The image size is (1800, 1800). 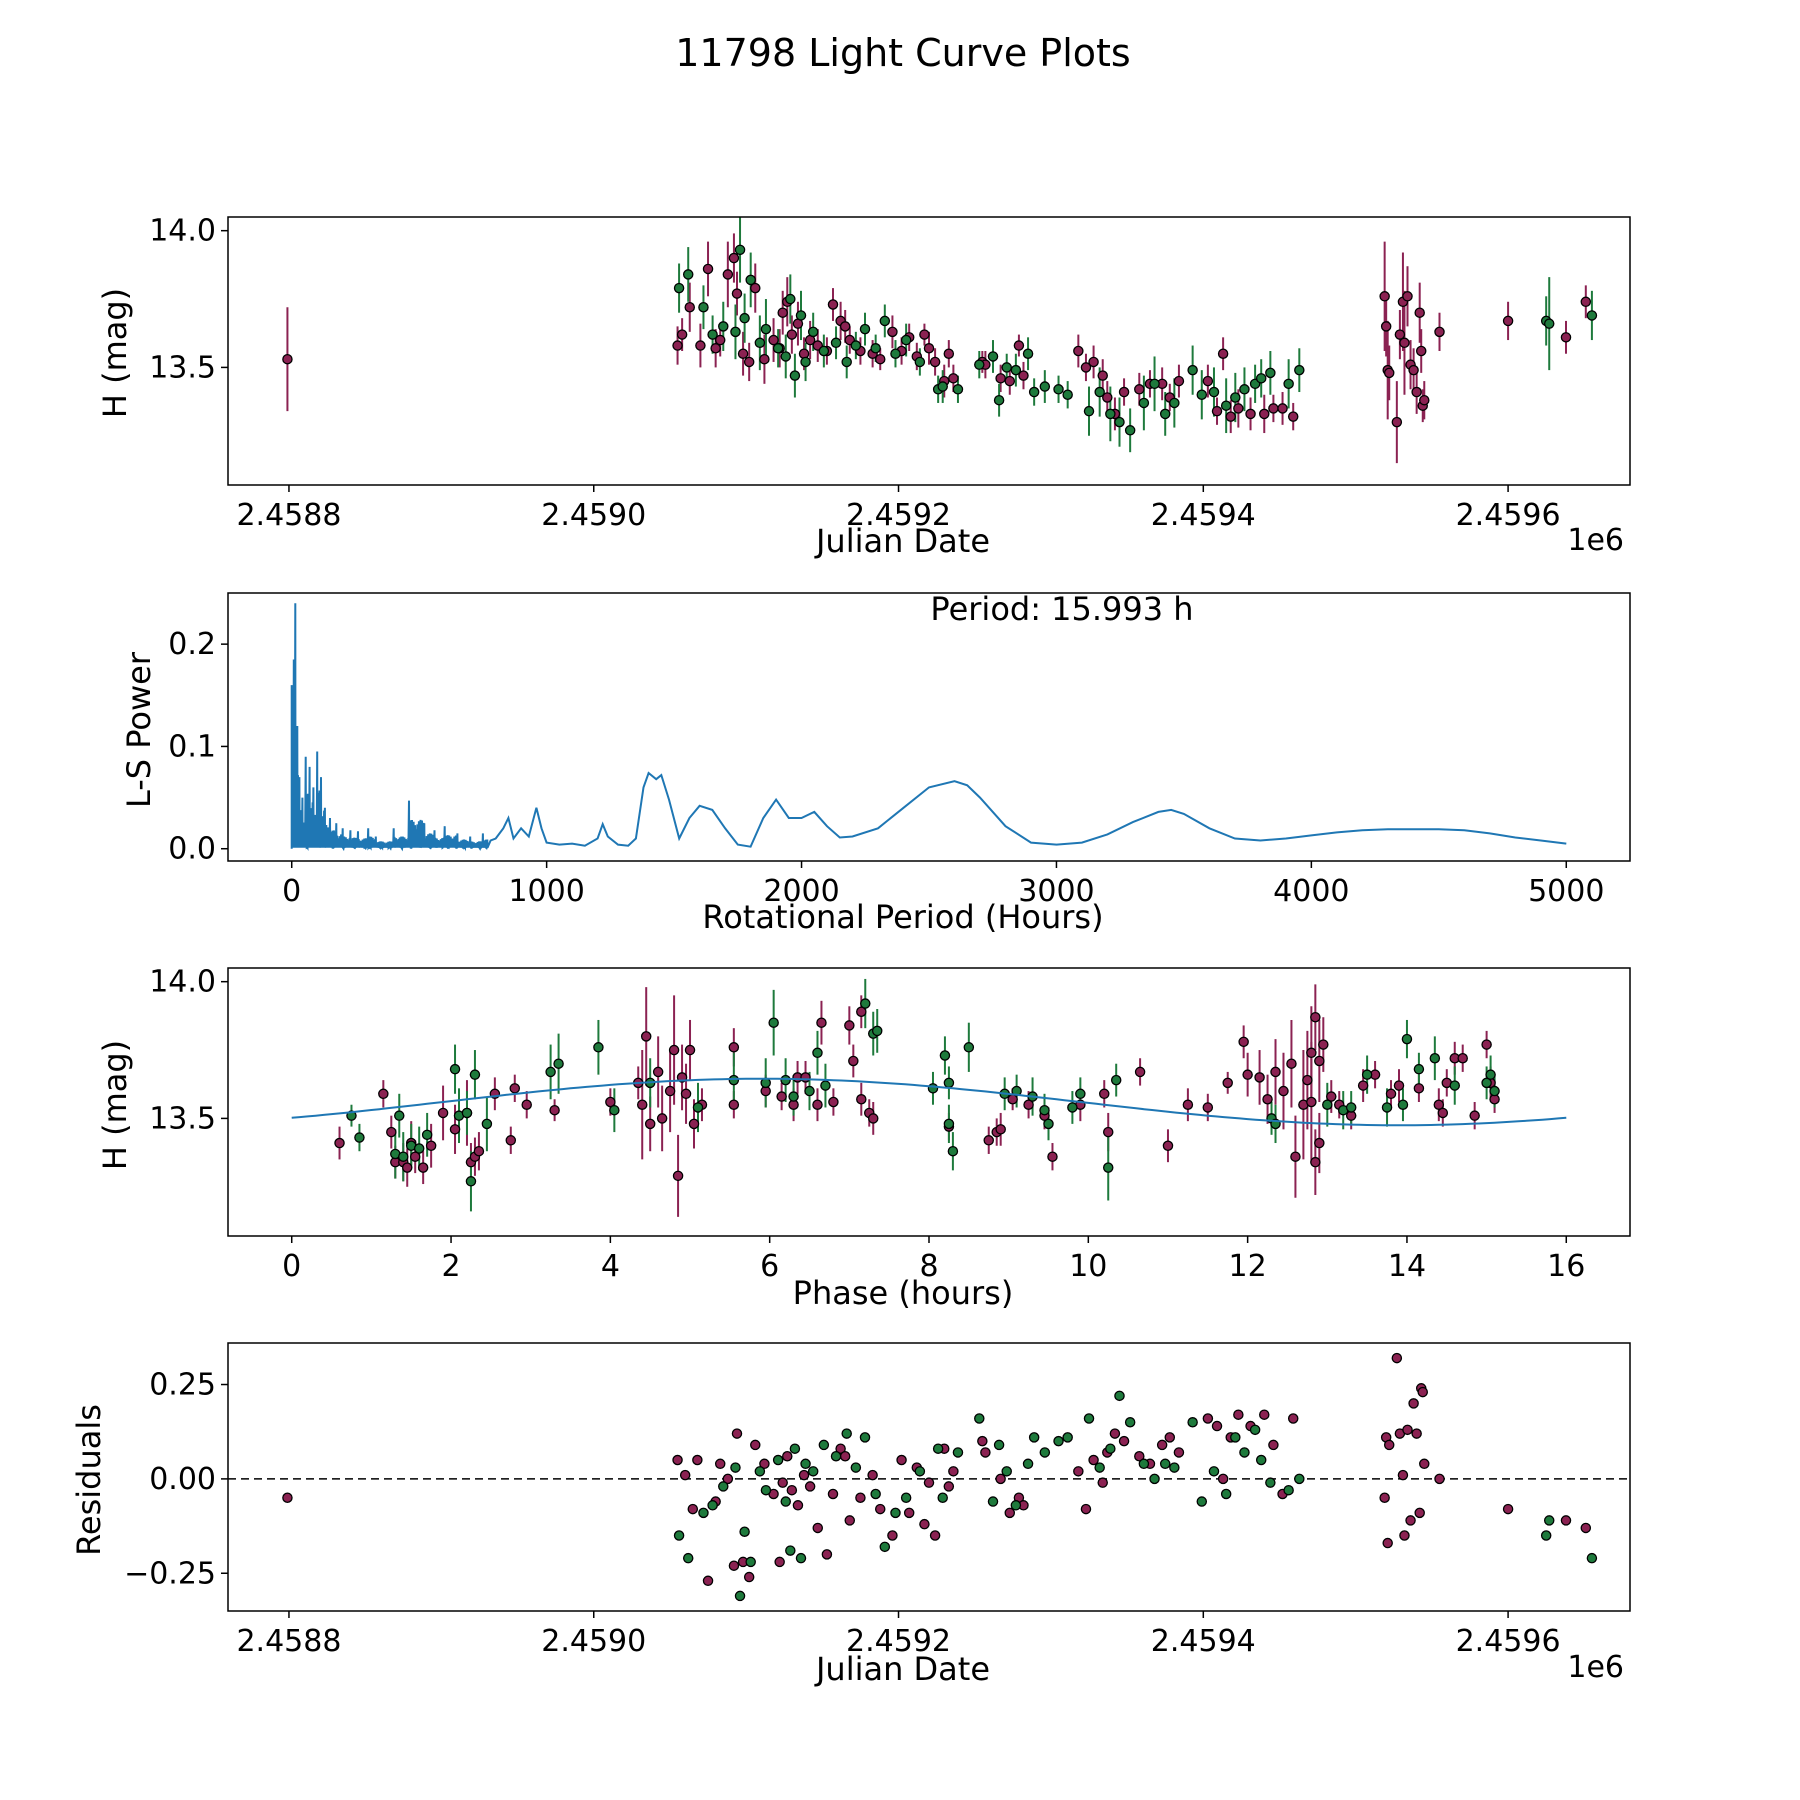 What do you see at coordinates (182, 1385) in the screenshot?
I see `residuals-ytick-label: 0.25` at bounding box center [182, 1385].